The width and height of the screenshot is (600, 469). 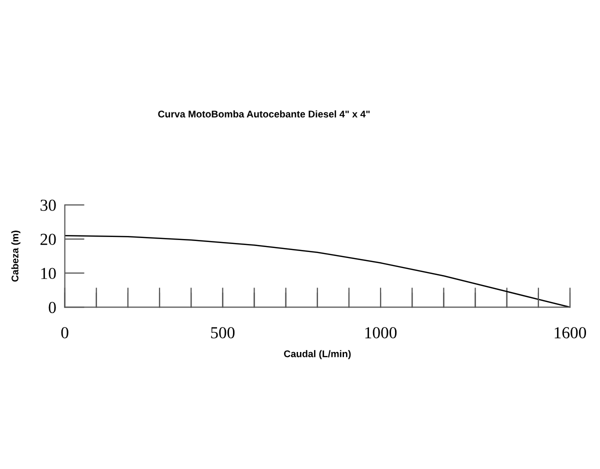 What do you see at coordinates (15, 256) in the screenshot?
I see `y-axis-title: Cabeza (m)` at bounding box center [15, 256].